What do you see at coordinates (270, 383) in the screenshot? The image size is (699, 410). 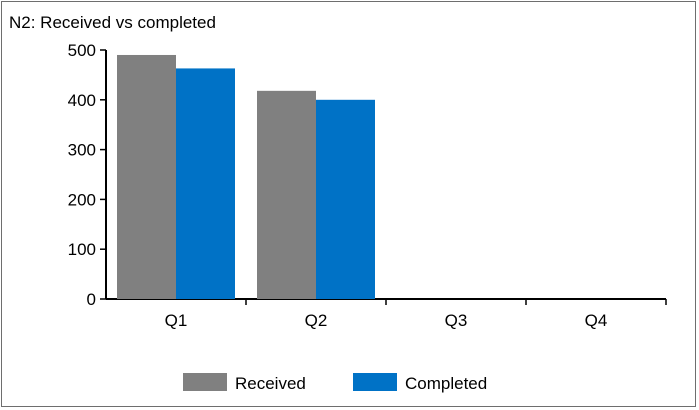 I see `legend-label-received: Received` at bounding box center [270, 383].